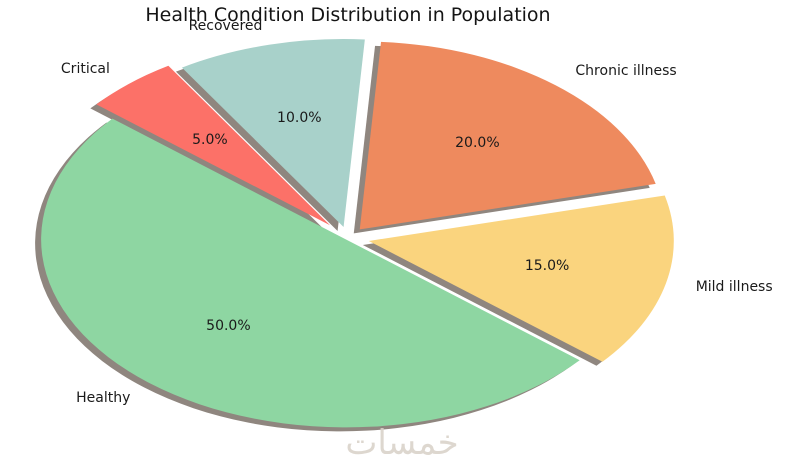 Image resolution: width=800 pixels, height=460 pixels. What do you see at coordinates (228, 325) in the screenshot?
I see `slice-pct-healthy: 50.0%` at bounding box center [228, 325].